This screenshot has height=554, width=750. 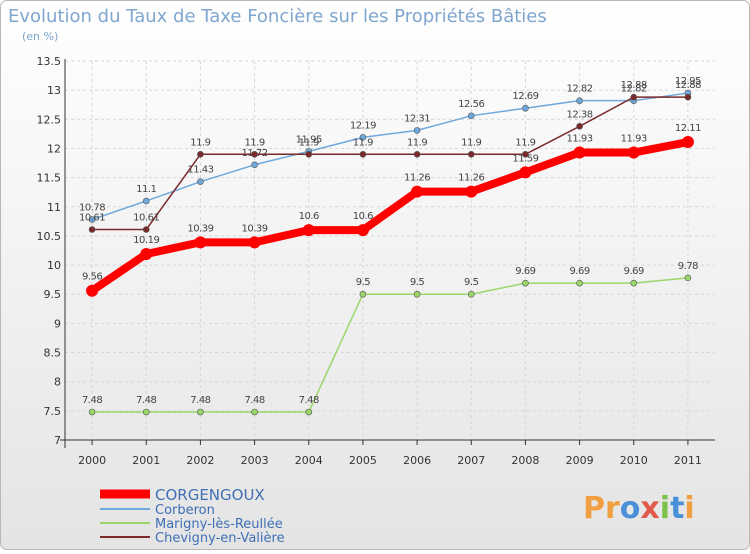 I want to click on brand-logo: Proxiti, so click(x=639, y=508).